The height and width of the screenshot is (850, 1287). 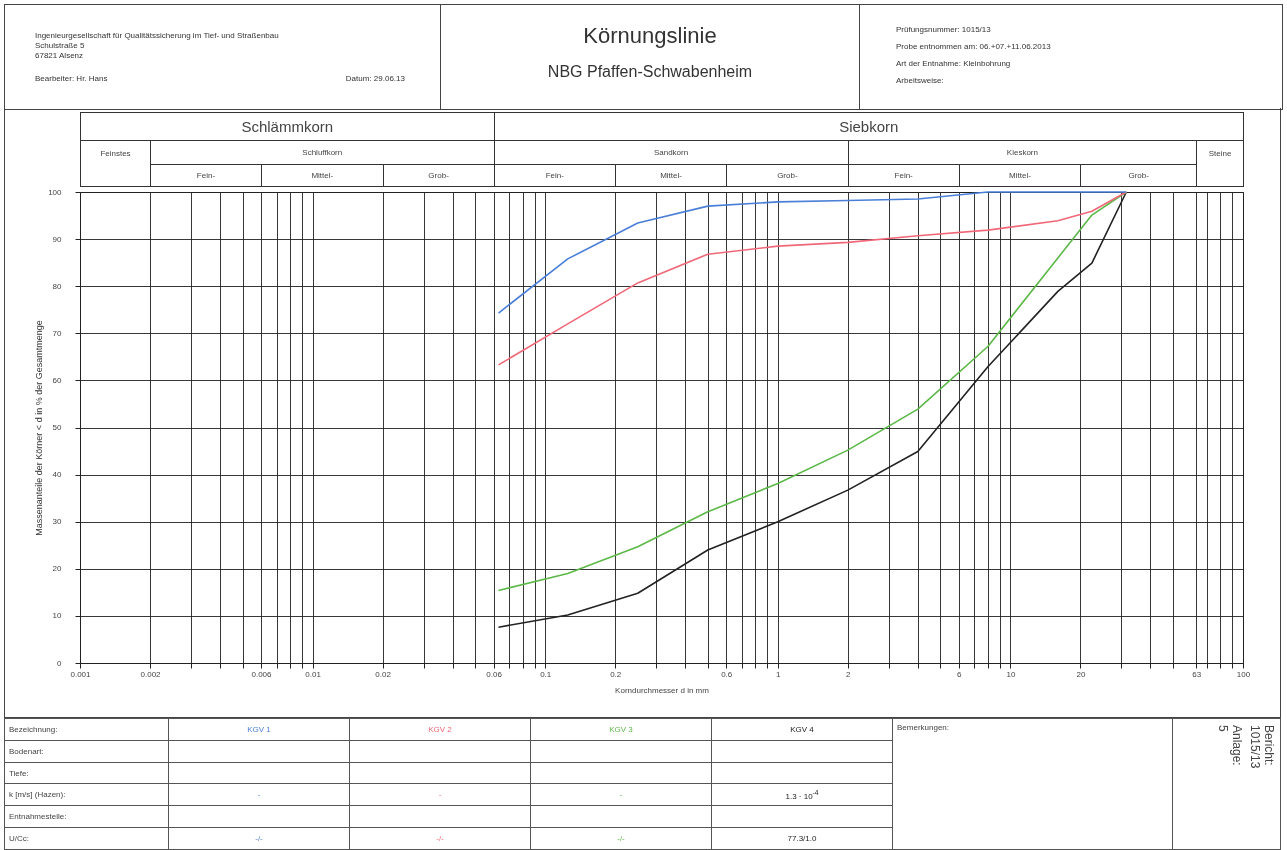 What do you see at coordinates (1197, 674) in the screenshot?
I see `x-tick-label: 63` at bounding box center [1197, 674].